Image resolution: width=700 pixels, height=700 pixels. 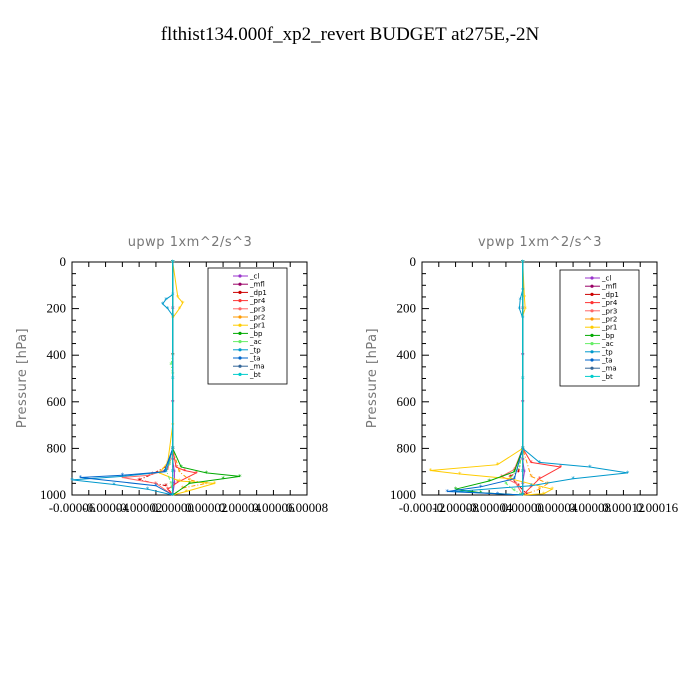 What do you see at coordinates (307, 507) in the screenshot?
I see `upwp-x-tick-label: 0.00008` at bounding box center [307, 507].